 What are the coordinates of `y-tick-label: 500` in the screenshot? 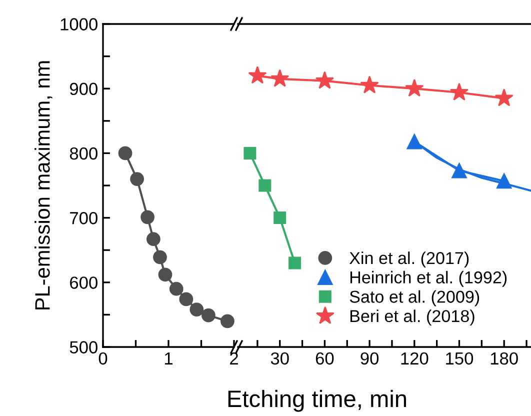 It's located at (84, 347).